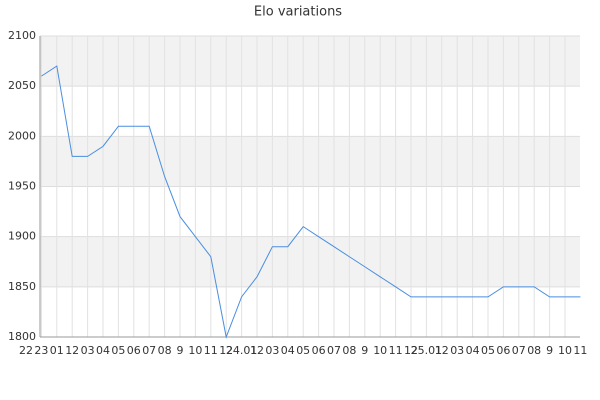 The image size is (600, 400). What do you see at coordinates (22, 186) in the screenshot?
I see `y-tick-label: 1950` at bounding box center [22, 186].